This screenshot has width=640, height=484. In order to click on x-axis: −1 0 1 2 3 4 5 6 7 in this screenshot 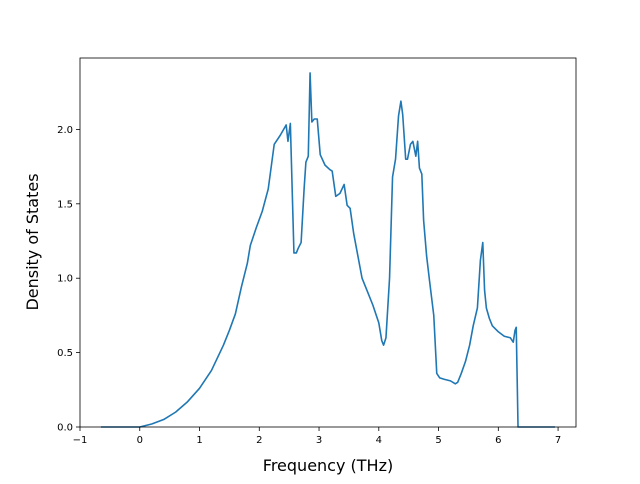, I will do `click(317, 436)`.